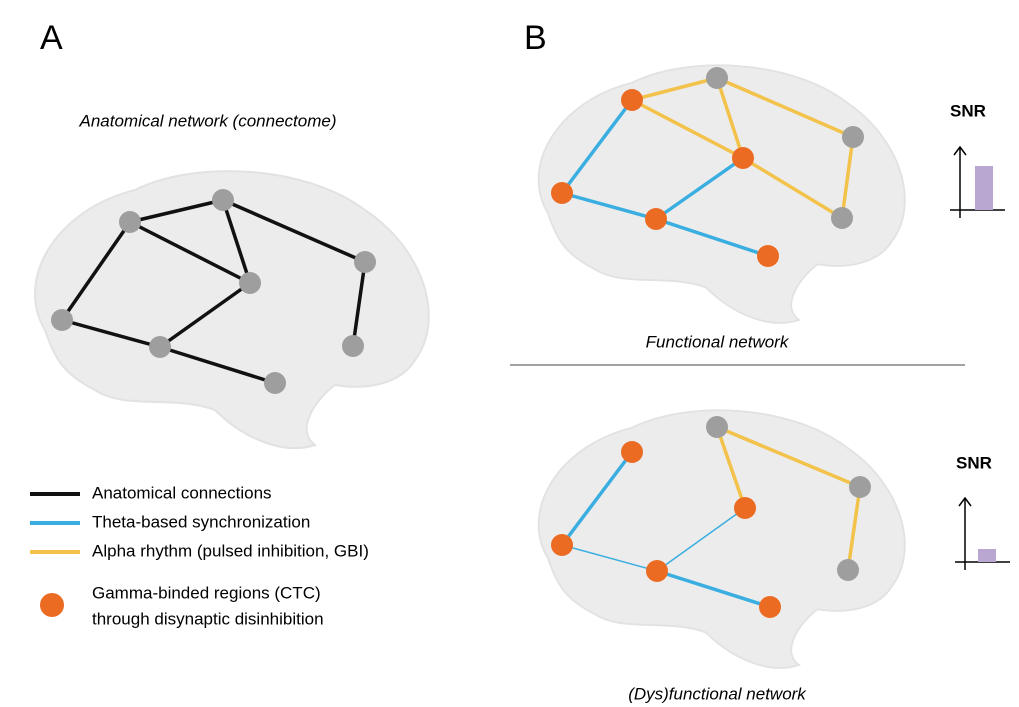 This screenshot has height=707, width=1019. What do you see at coordinates (201, 521) in the screenshot?
I see `legend-text: Theta-based synchronization` at bounding box center [201, 521].